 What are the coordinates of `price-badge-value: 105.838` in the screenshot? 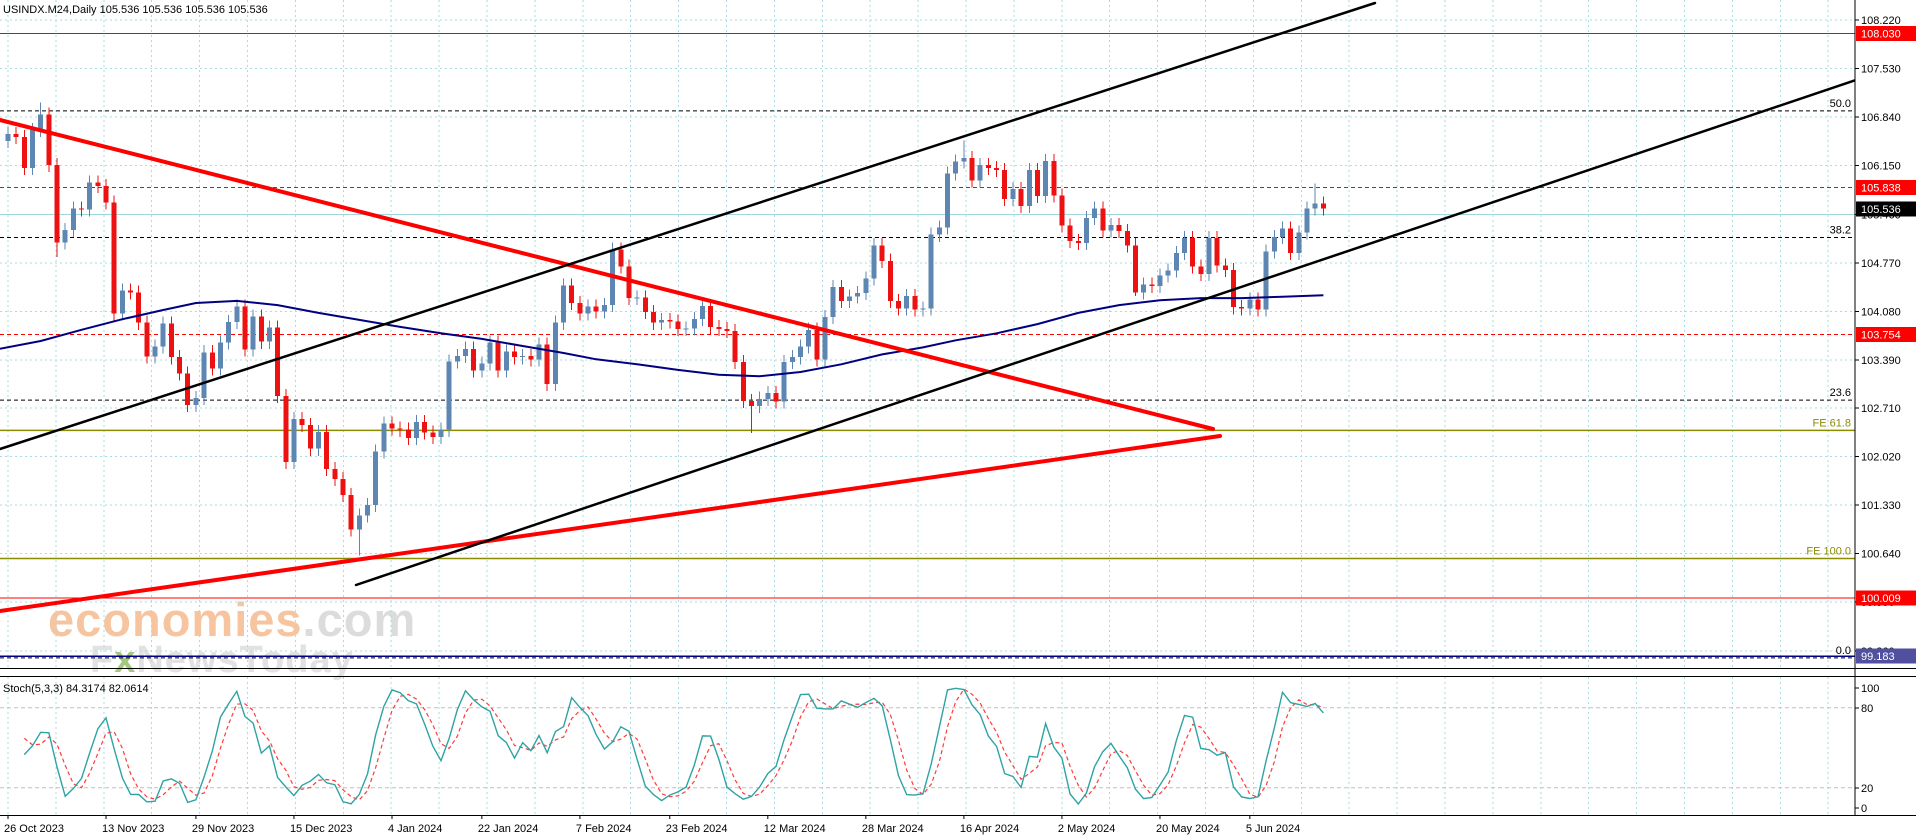 It's located at (1881, 189).